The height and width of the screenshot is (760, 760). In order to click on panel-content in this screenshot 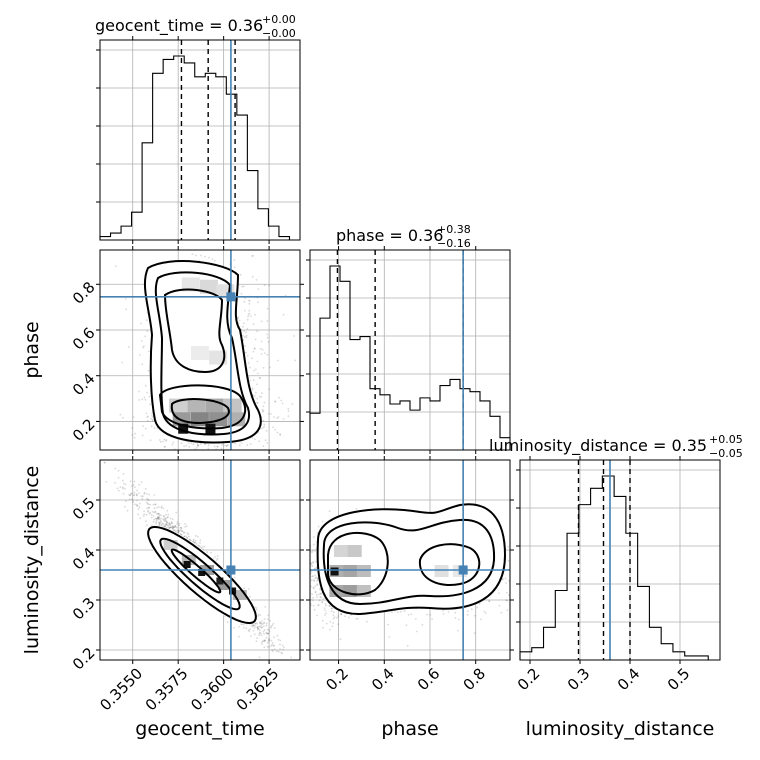, I will do `click(200, 562)`.